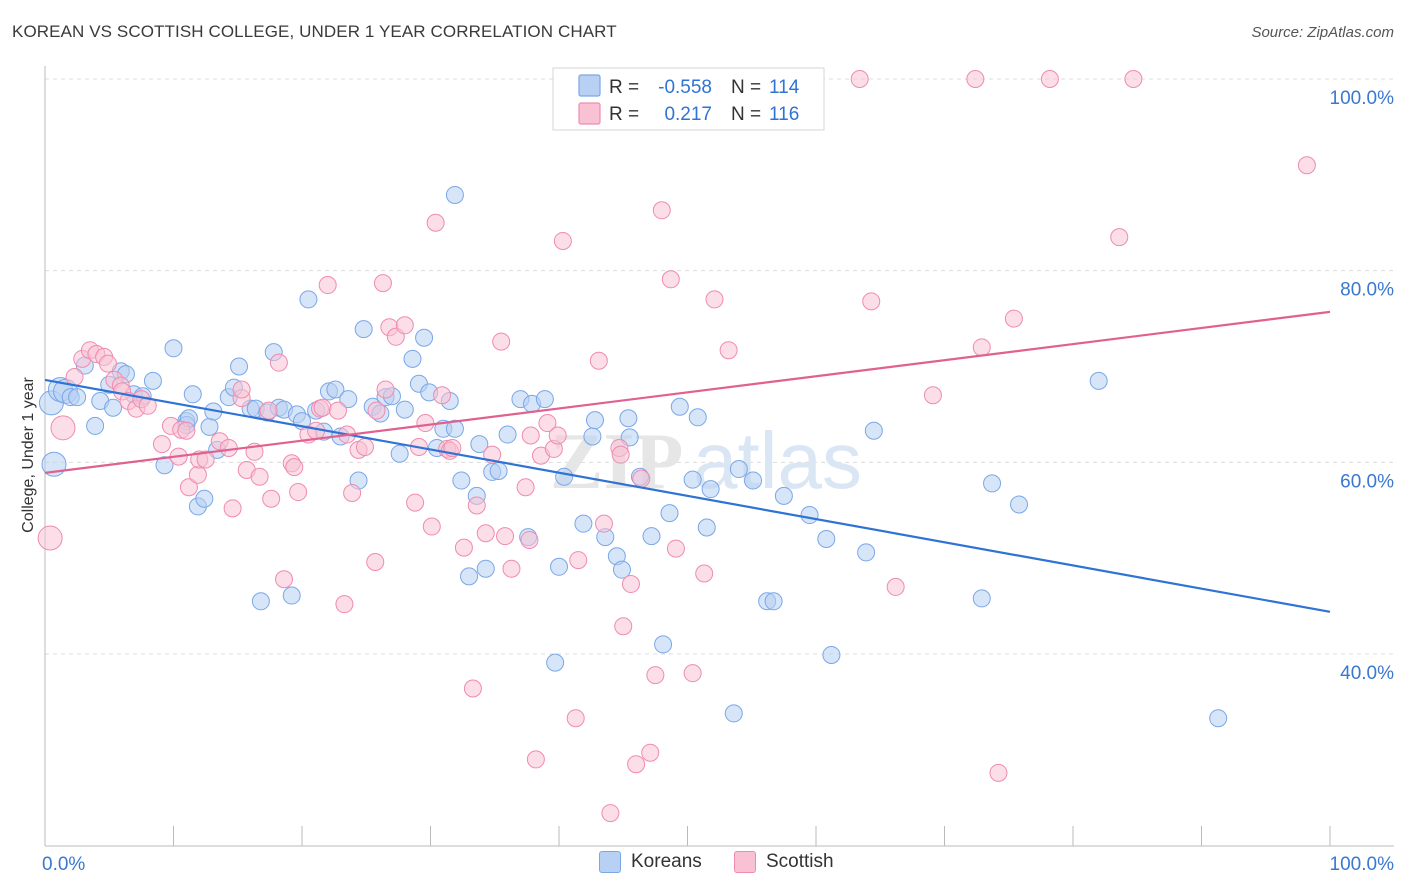 The height and width of the screenshot is (892, 1406). What do you see at coordinates (746, 87) in the screenshot?
I see `legend-korean-n-label: N =` at bounding box center [746, 87].